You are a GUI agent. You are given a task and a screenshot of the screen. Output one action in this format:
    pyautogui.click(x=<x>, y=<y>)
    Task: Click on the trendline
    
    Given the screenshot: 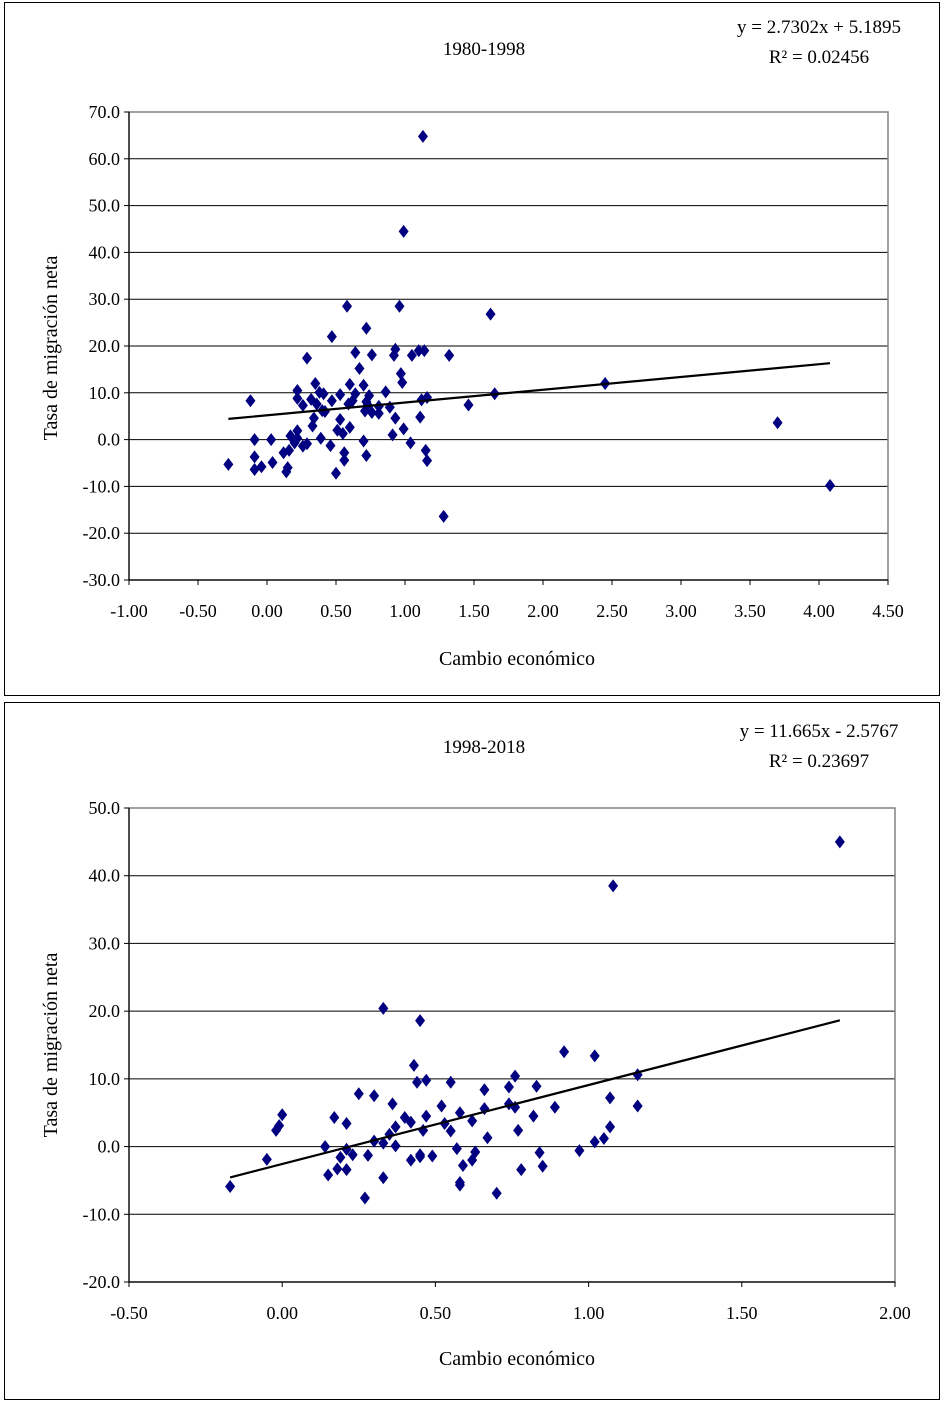 What is the action you would take?
    pyautogui.click(x=529, y=391)
    